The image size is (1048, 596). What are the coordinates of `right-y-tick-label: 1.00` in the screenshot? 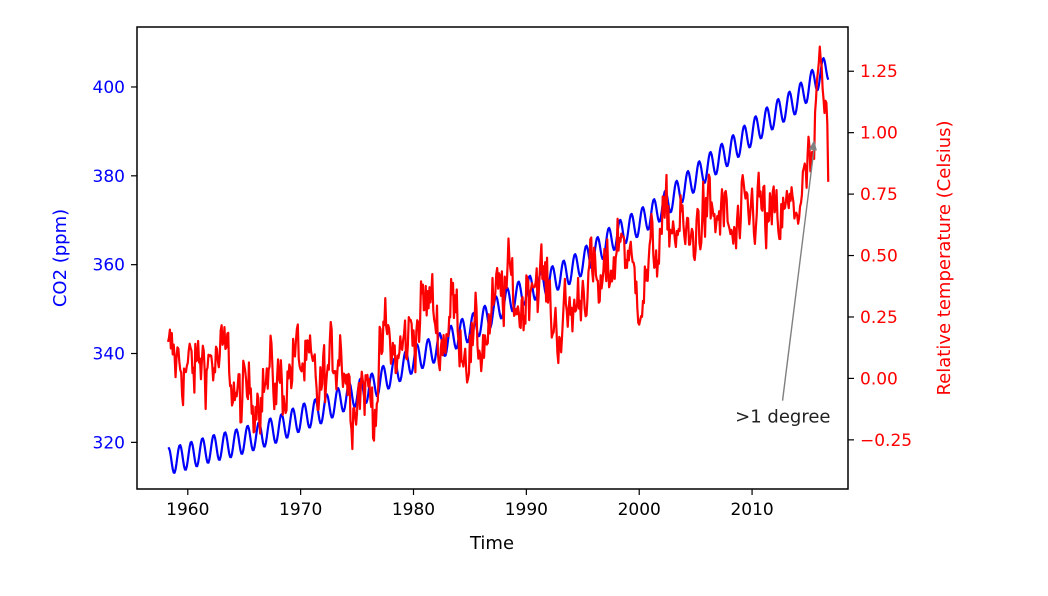 It's located at (879, 134).